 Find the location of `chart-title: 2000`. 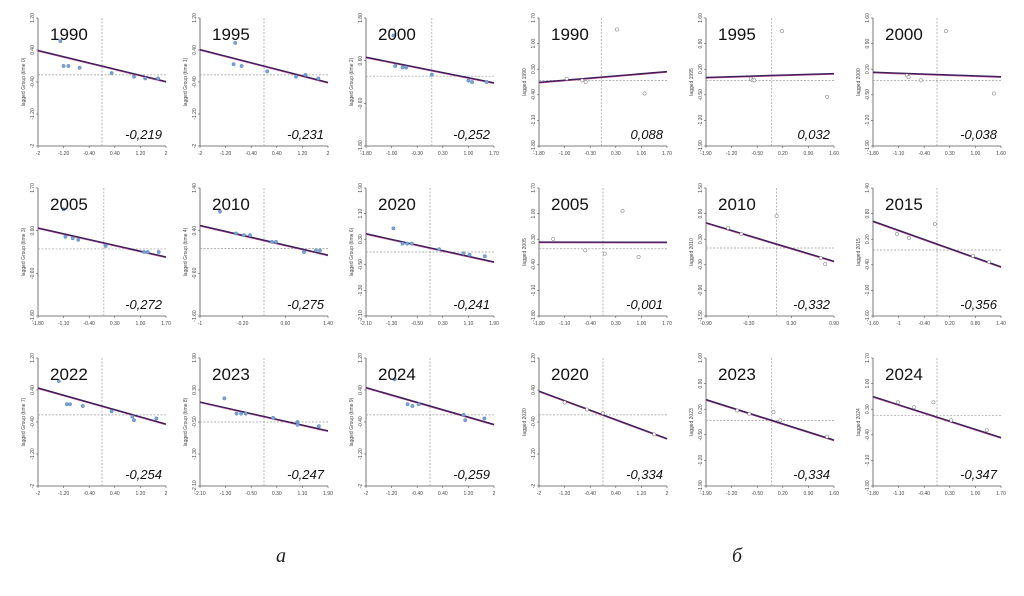

chart-title: 2000 is located at coordinates (397, 34).